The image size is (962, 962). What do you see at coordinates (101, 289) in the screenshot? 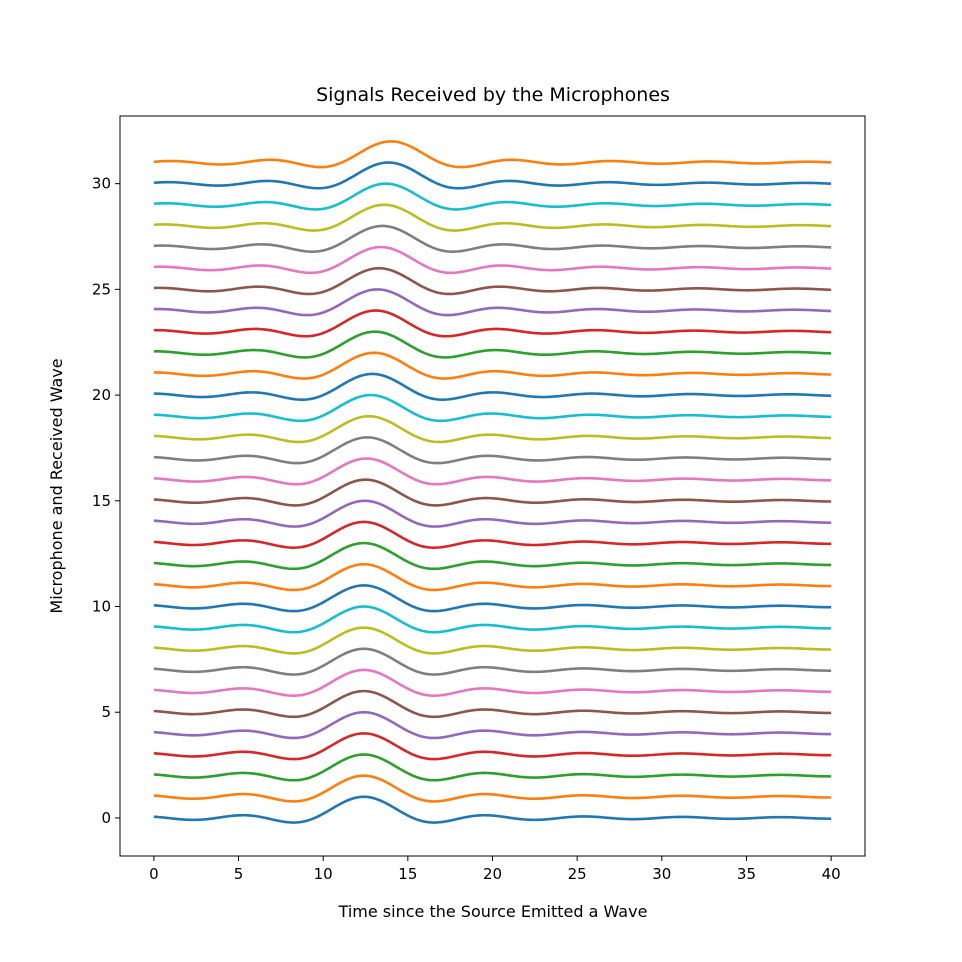
I see `y-tick-label: 25` at bounding box center [101, 289].